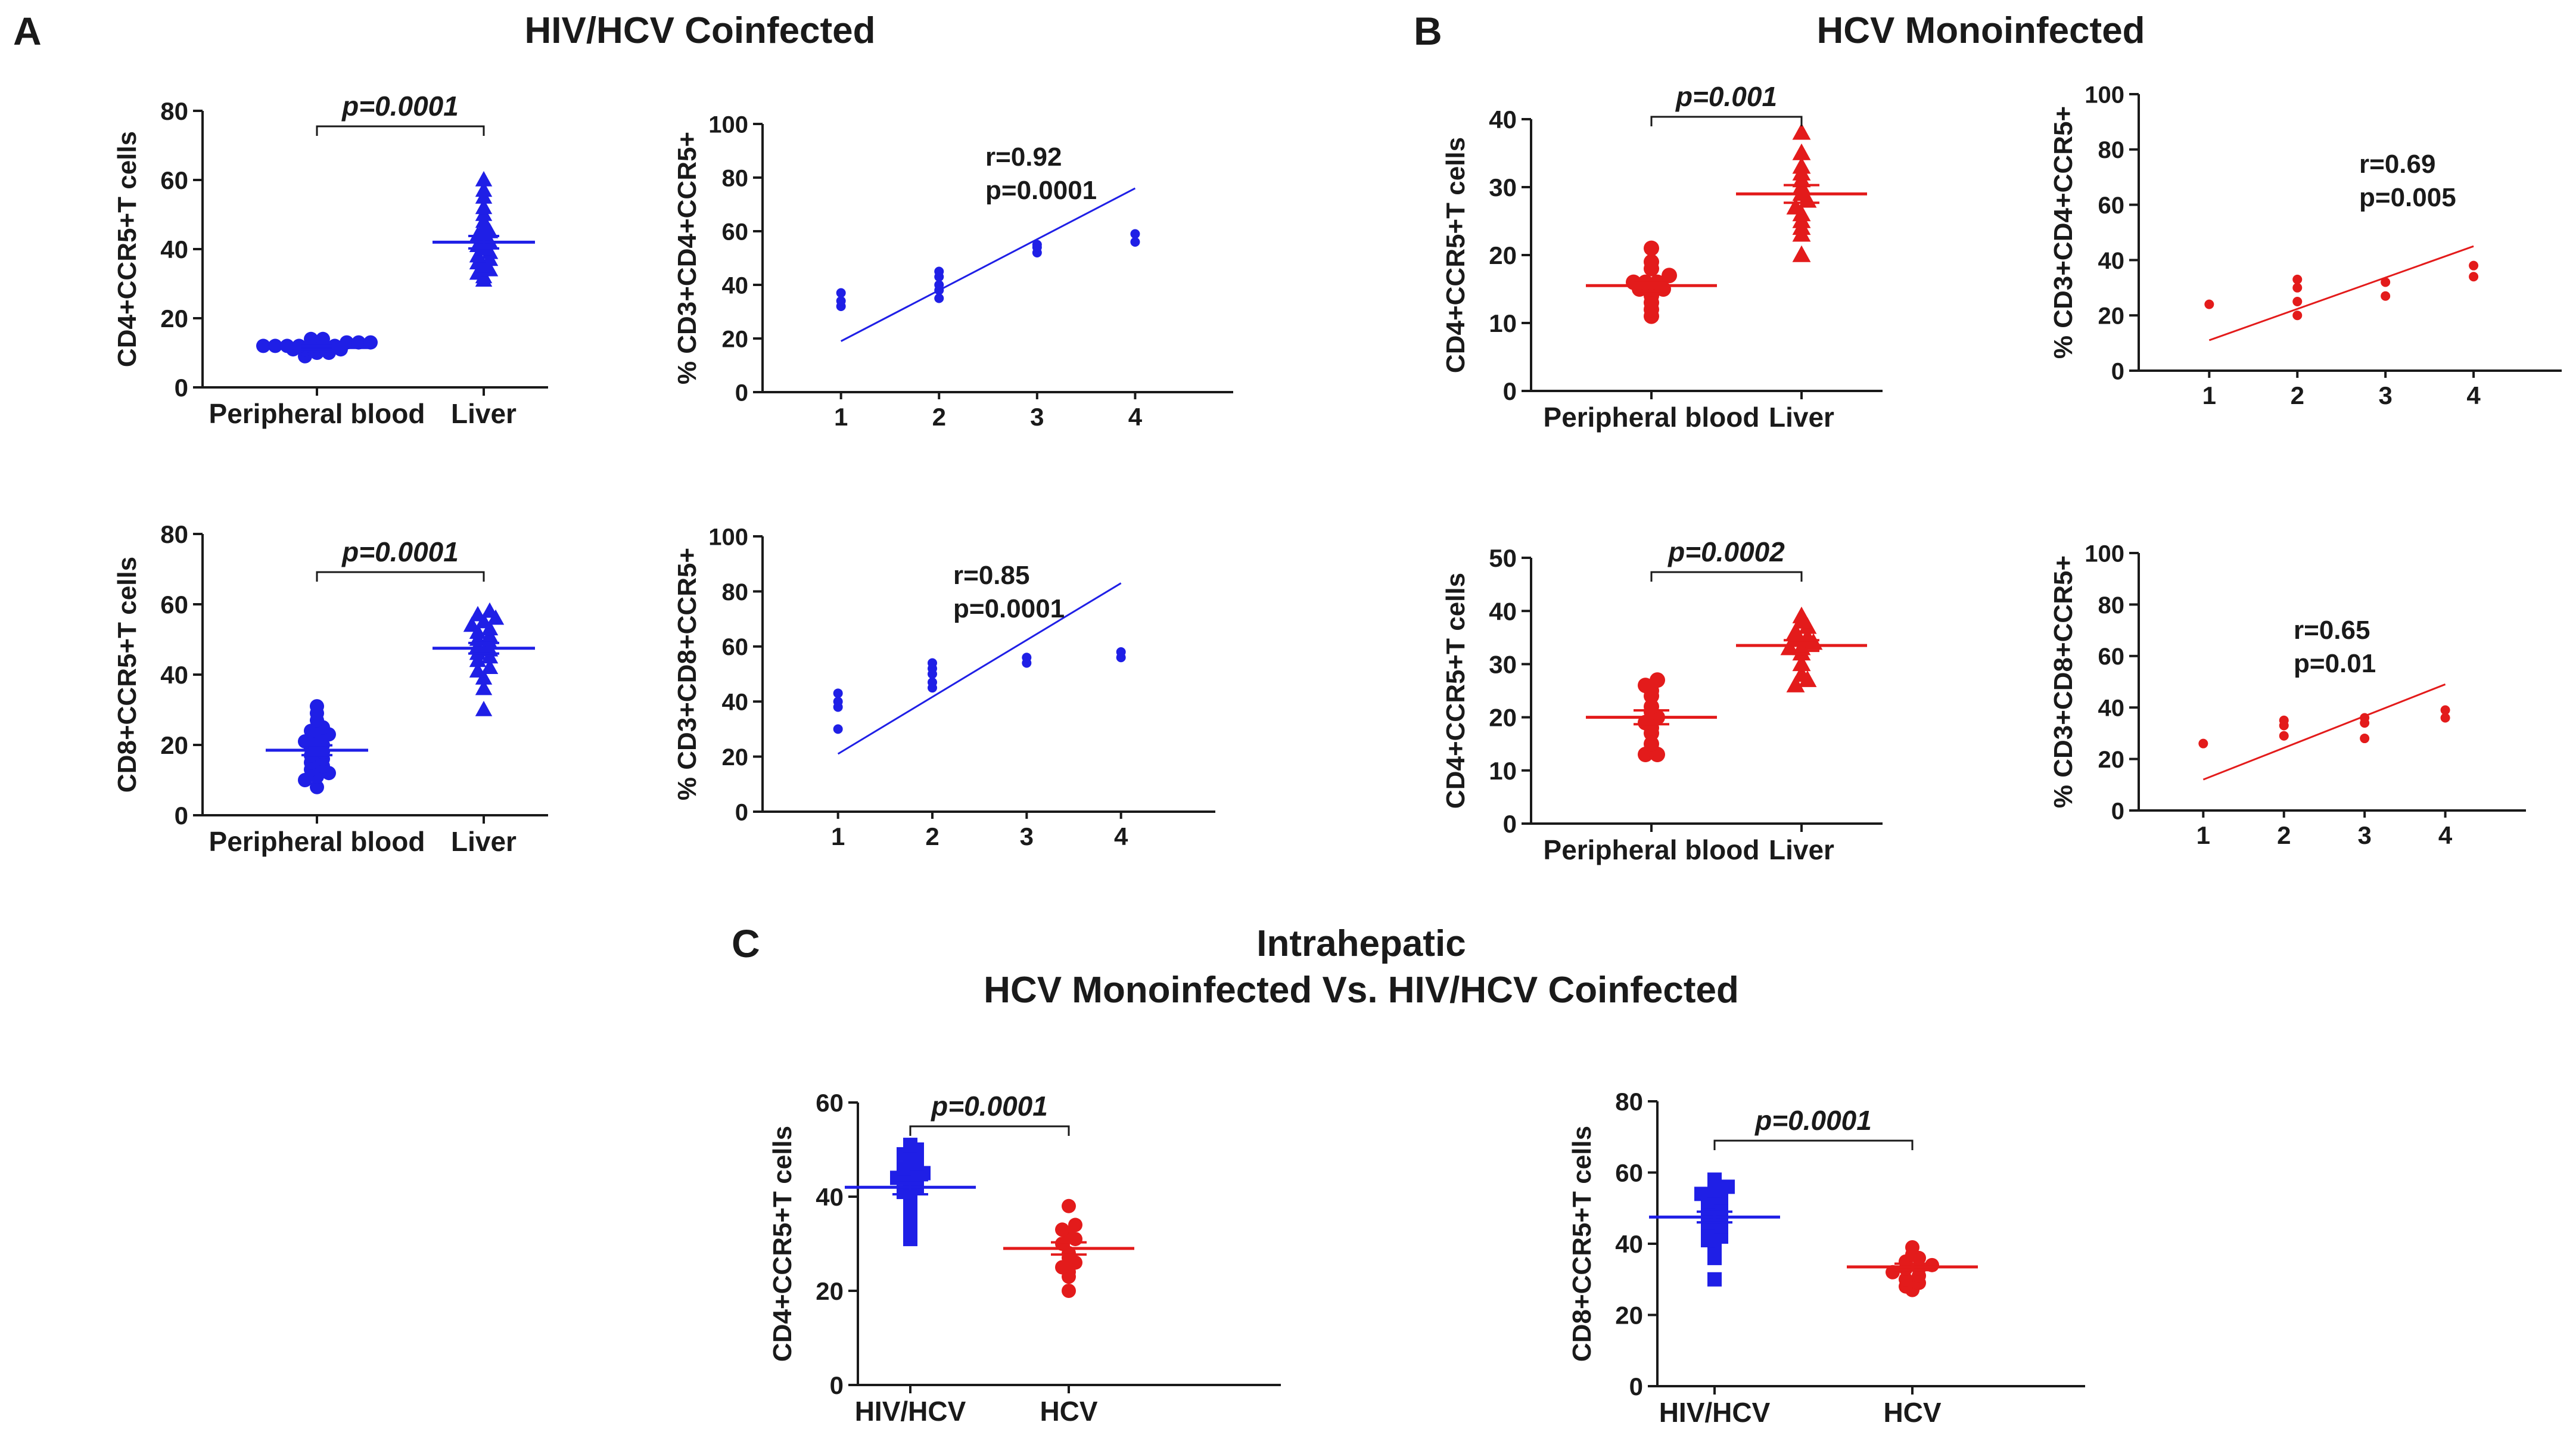 This screenshot has width=2576, height=1441. I want to click on p-value-label: p=0.001, so click(1726, 97).